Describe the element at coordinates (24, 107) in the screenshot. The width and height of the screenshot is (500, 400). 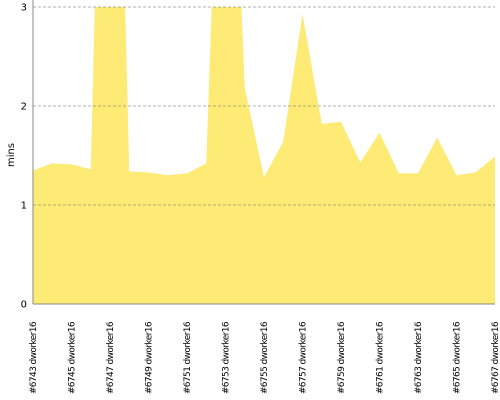
I see `y-tick-label: 2` at that location.